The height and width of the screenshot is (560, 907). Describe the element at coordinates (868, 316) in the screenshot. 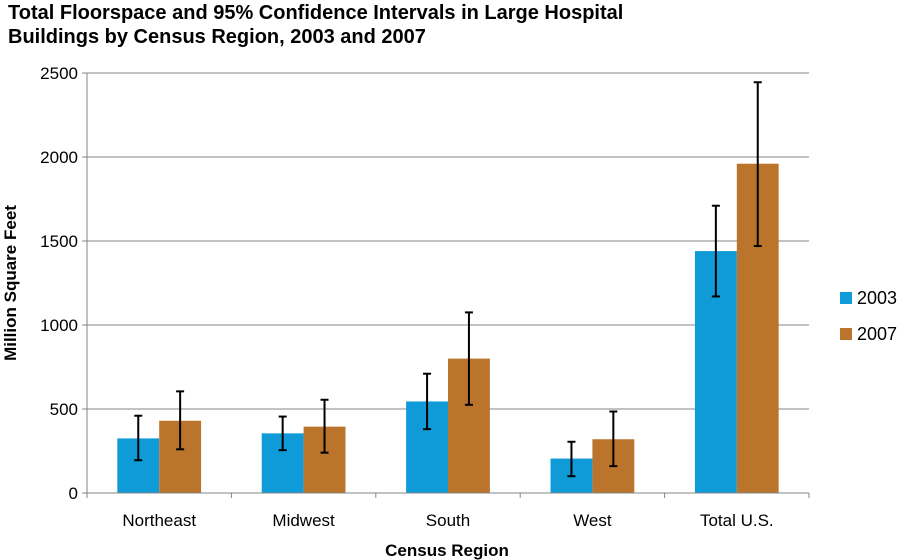

I see `legend: 2003 2007` at that location.